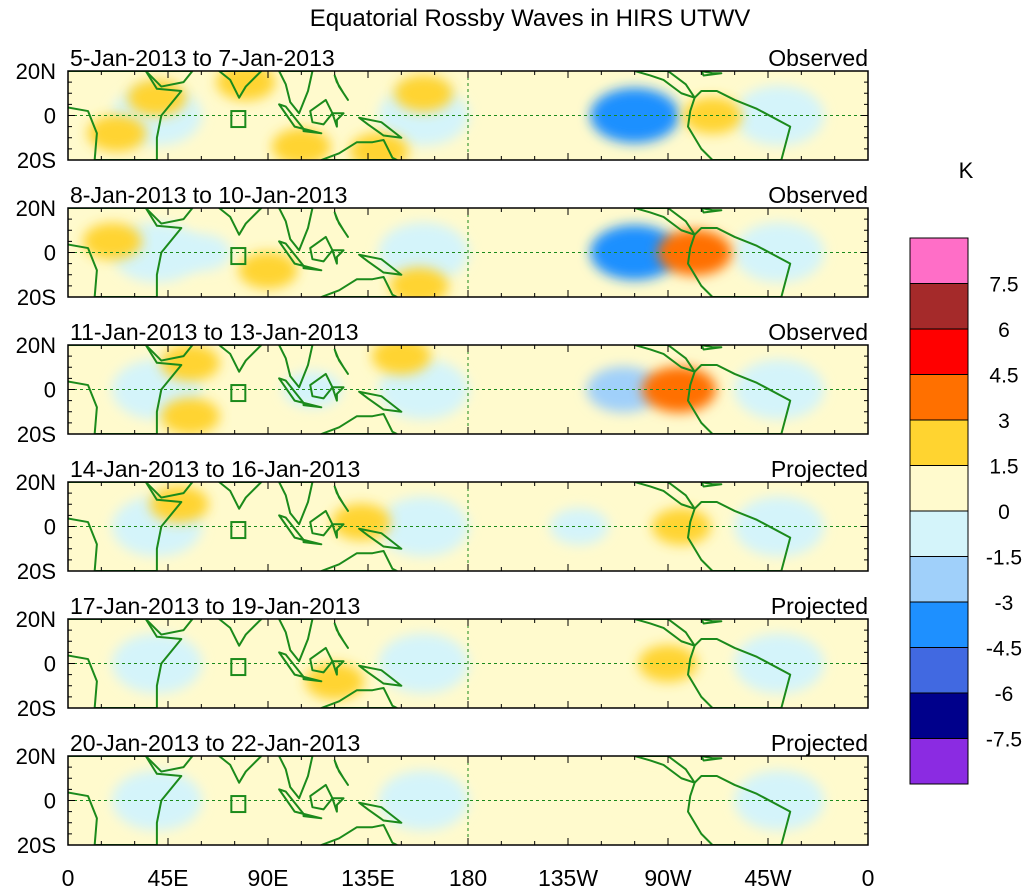 The width and height of the screenshot is (1024, 890). I want to click on colorbar-label: 4.5, so click(1003, 376).